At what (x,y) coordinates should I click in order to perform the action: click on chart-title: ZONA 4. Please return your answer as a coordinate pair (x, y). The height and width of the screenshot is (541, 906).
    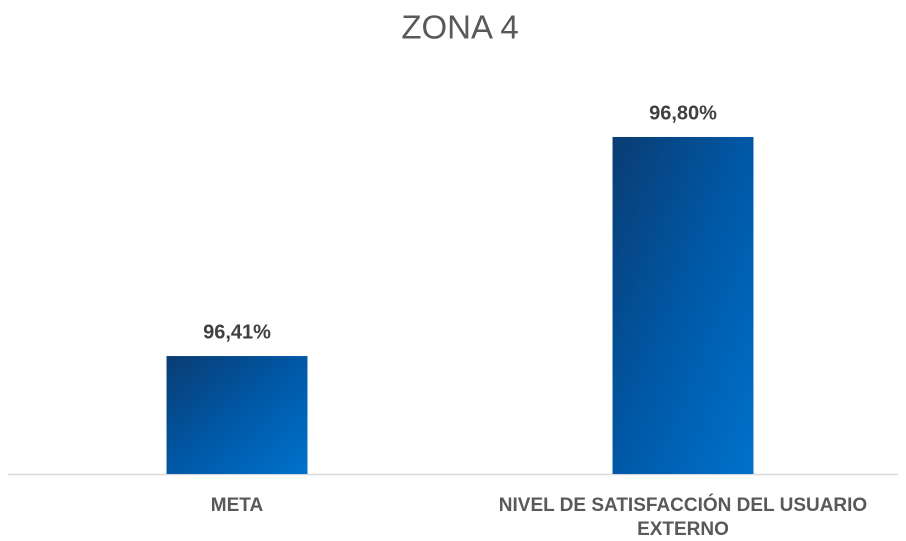
    Looking at the image, I should click on (459, 27).